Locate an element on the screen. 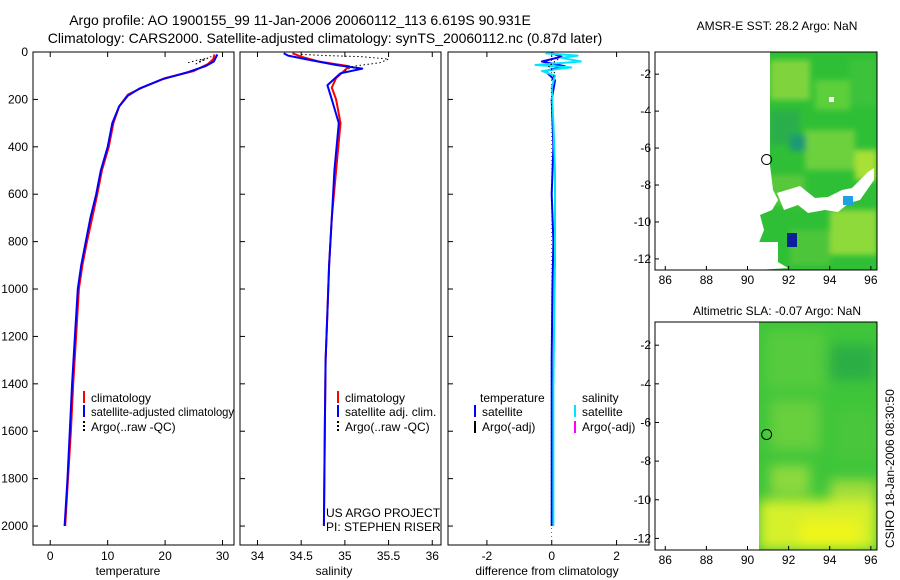 The height and width of the screenshot is (580, 900). series-line-satellite-adj-clim is located at coordinates (323, 289).